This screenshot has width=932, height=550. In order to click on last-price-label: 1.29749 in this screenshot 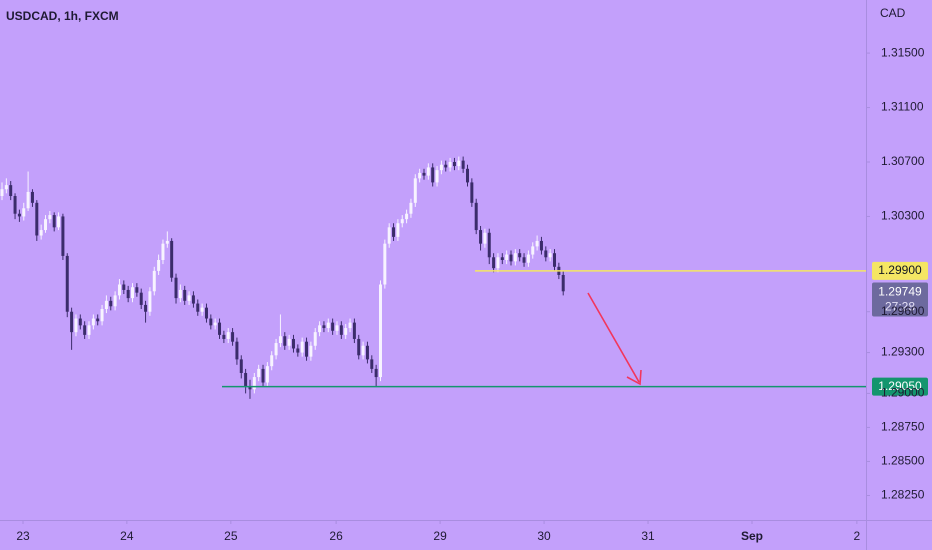, I will do `click(900, 292)`.